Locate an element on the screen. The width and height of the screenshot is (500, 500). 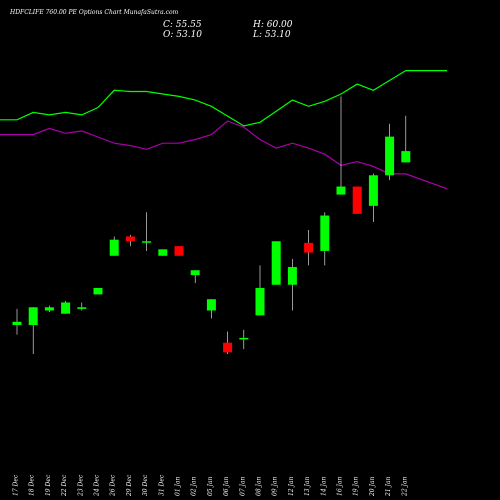
x-tick-label: 16 Jan is located at coordinates (340, 486).